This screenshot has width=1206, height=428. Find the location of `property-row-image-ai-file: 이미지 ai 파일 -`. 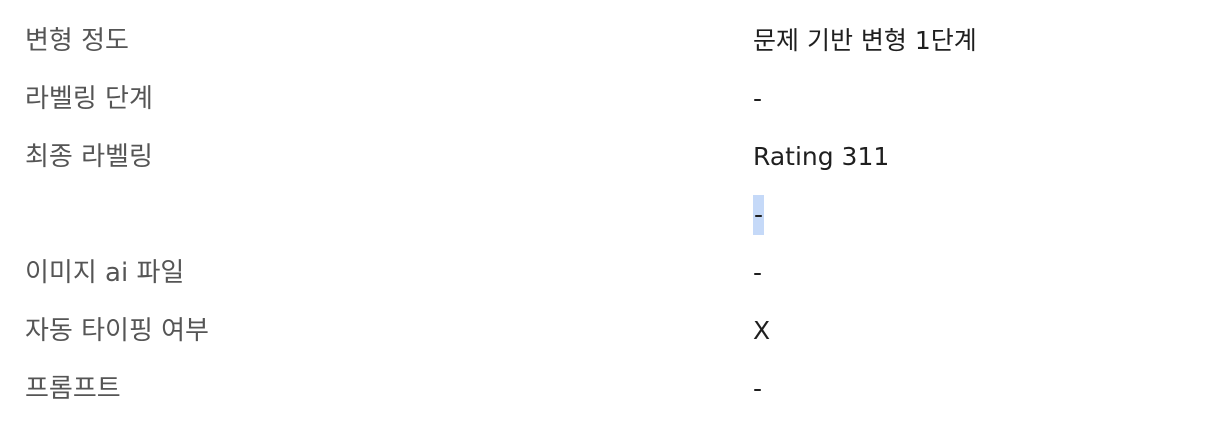

property-row-image-ai-file: 이미지 ai 파일 - is located at coordinates (603, 273).